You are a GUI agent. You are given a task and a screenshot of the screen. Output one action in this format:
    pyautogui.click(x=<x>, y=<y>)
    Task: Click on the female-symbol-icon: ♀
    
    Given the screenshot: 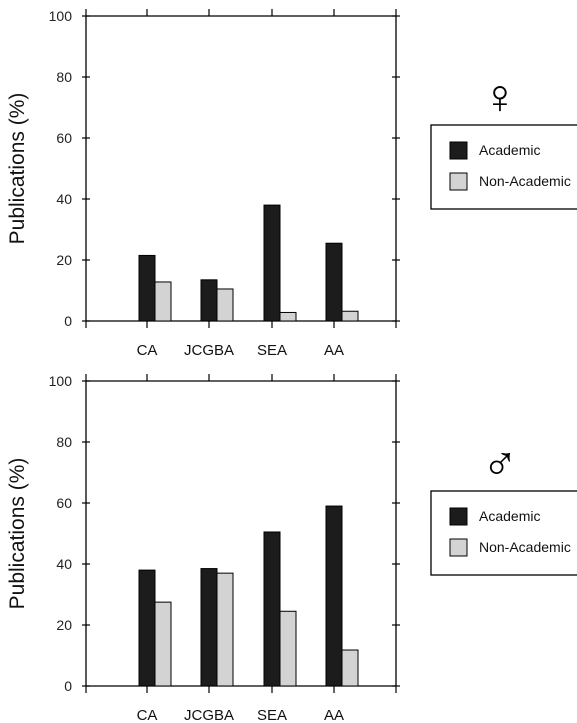 What is the action you would take?
    pyautogui.click(x=500, y=97)
    